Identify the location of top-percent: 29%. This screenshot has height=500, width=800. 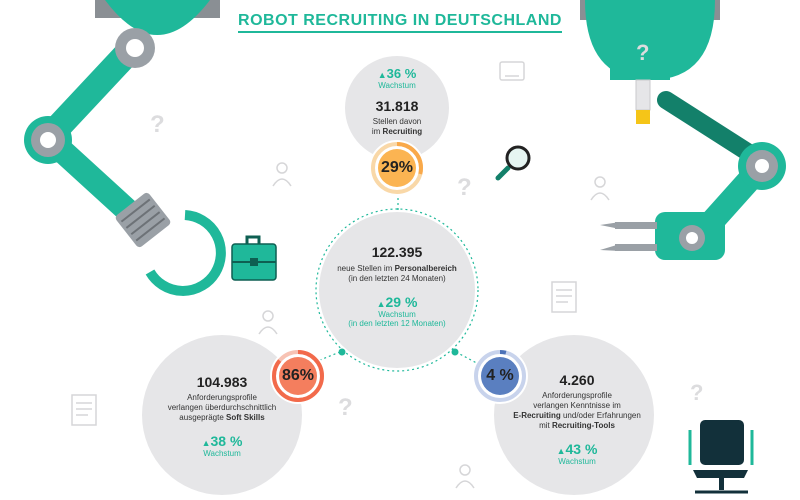
(397, 167).